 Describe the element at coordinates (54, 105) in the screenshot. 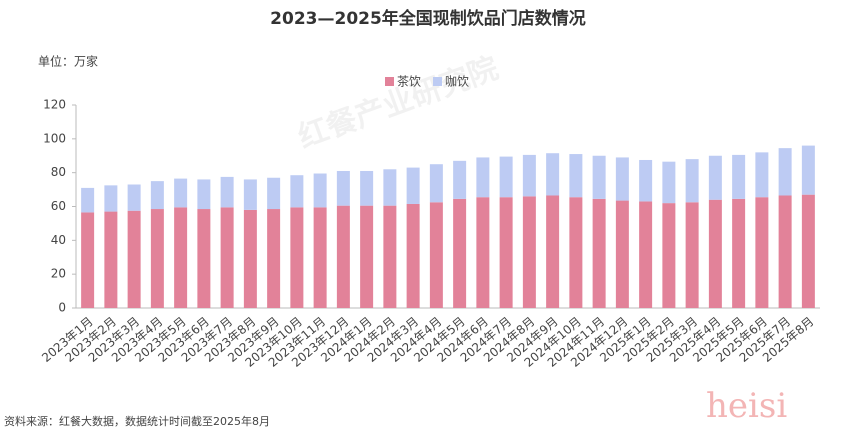

I see `y-tick-label: 120` at that location.